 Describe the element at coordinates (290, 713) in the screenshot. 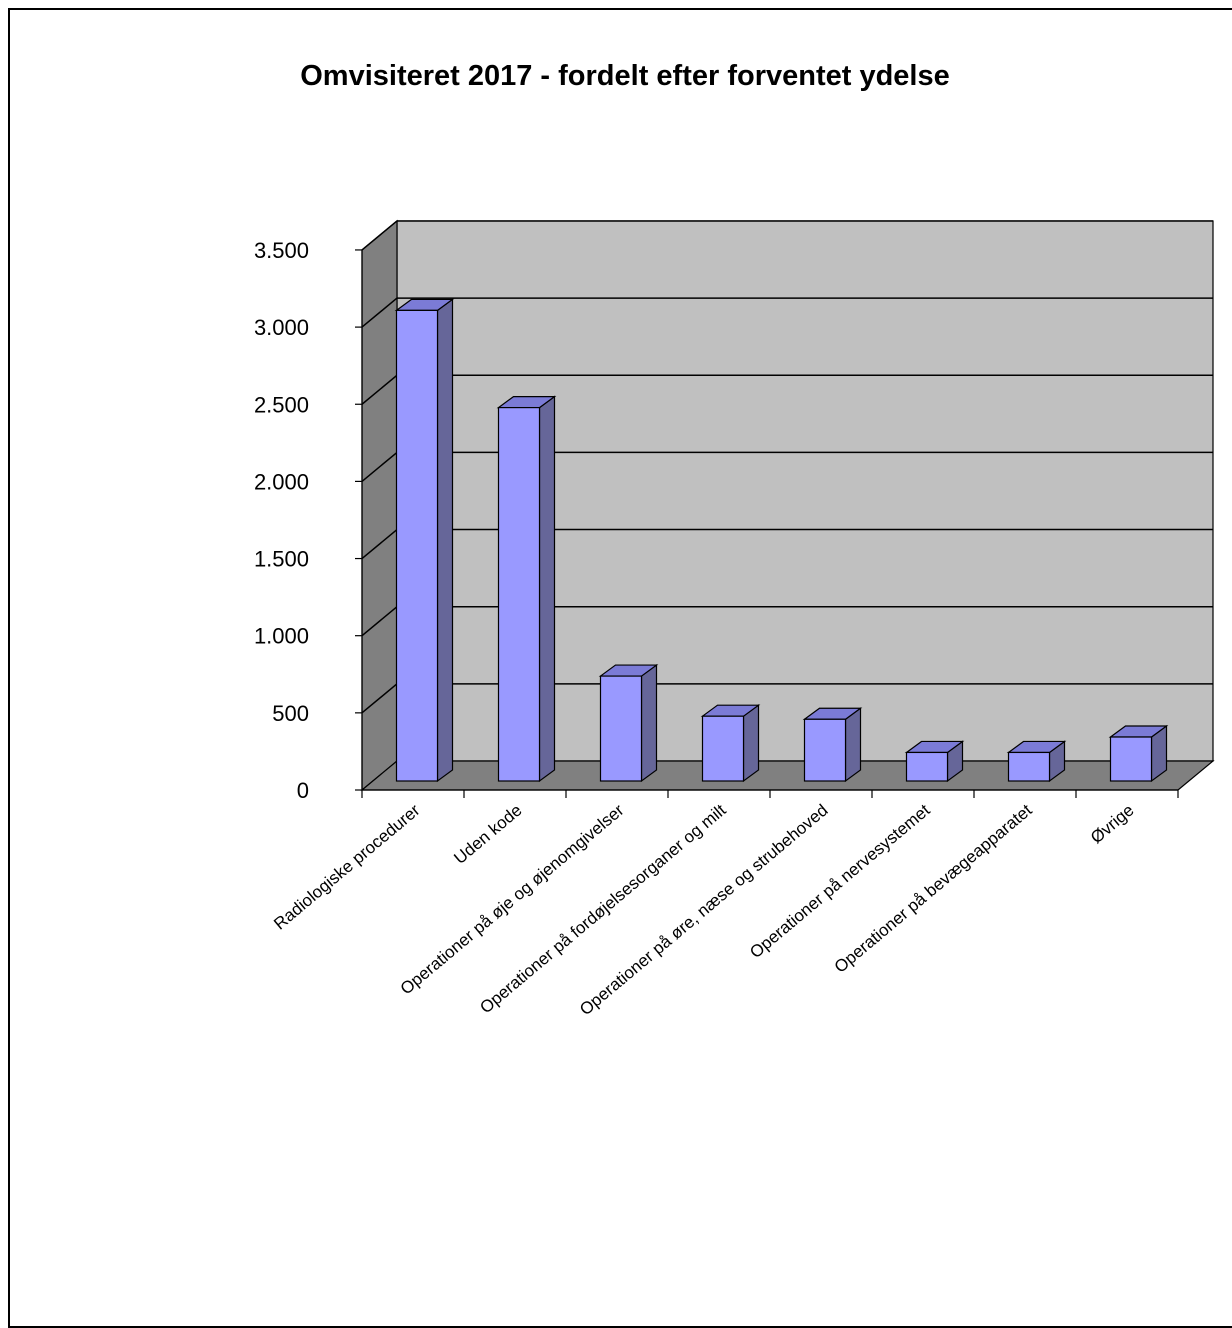

I see `y-tick-label: 500` at that location.